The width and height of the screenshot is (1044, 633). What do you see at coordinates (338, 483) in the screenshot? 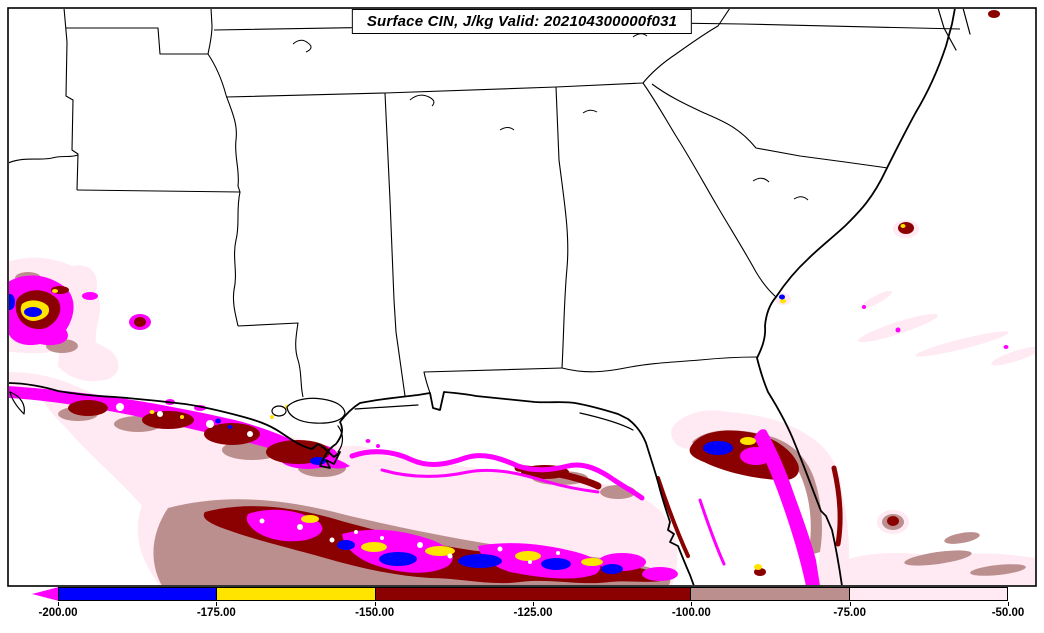
I see `cin-white-speckles` at bounding box center [338, 483].